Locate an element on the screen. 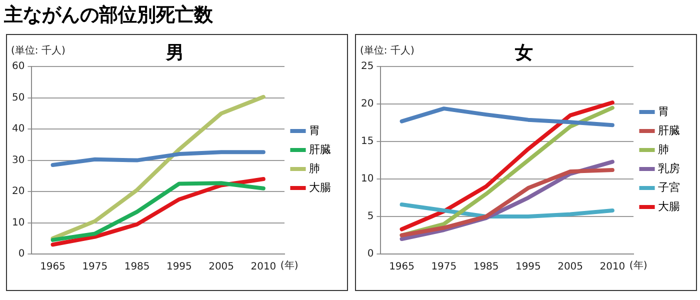 This screenshot has height=300, width=700. chart-title: 男 is located at coordinates (174, 53).